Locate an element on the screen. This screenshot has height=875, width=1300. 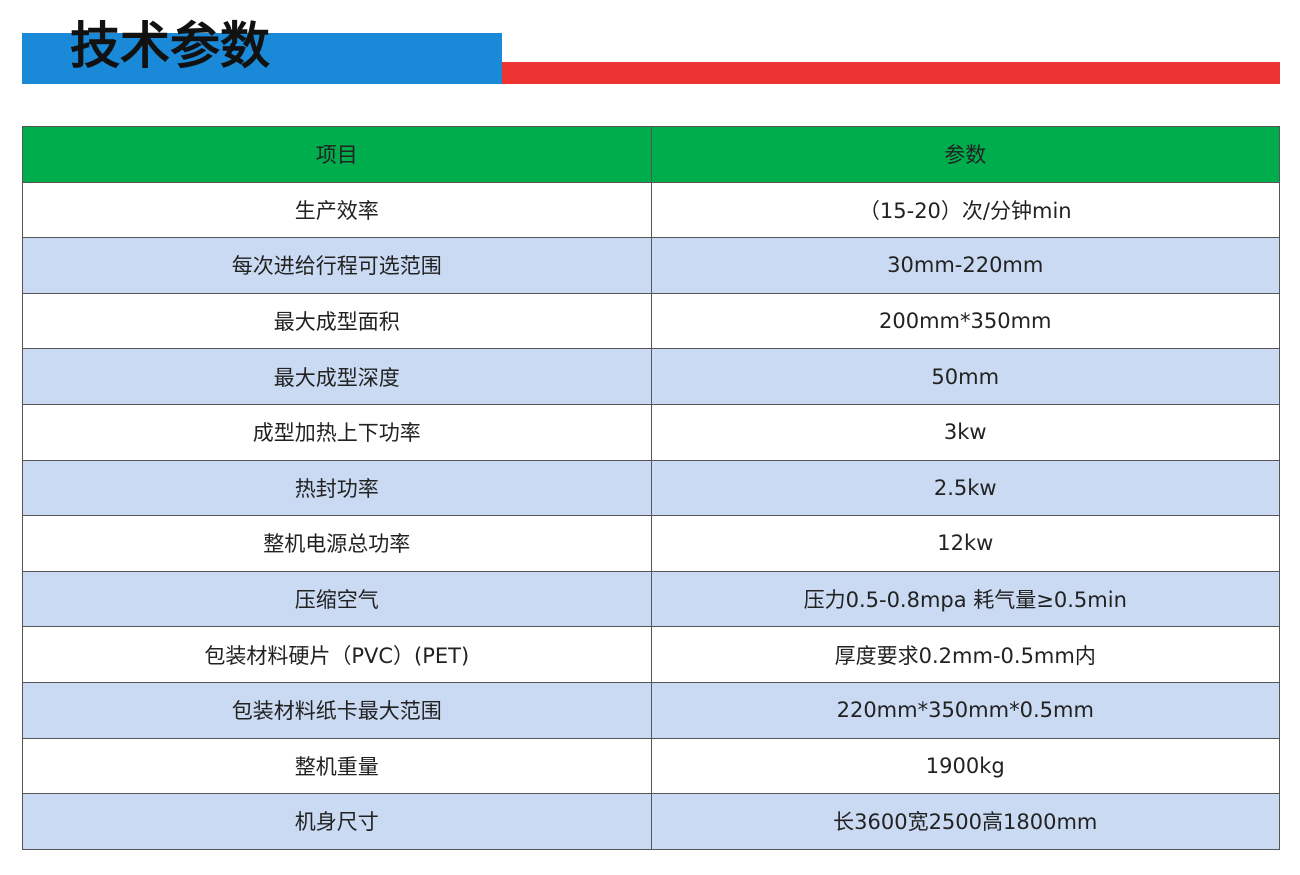
row: 机身尺寸 长3600宽2500高1800mm is located at coordinates (651, 821).